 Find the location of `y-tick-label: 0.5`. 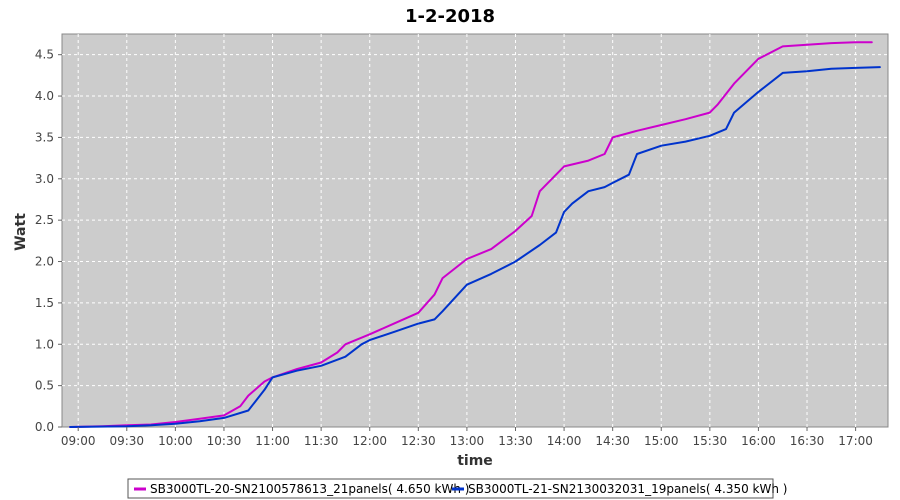

y-tick-label: 0.5 is located at coordinates (44, 386).